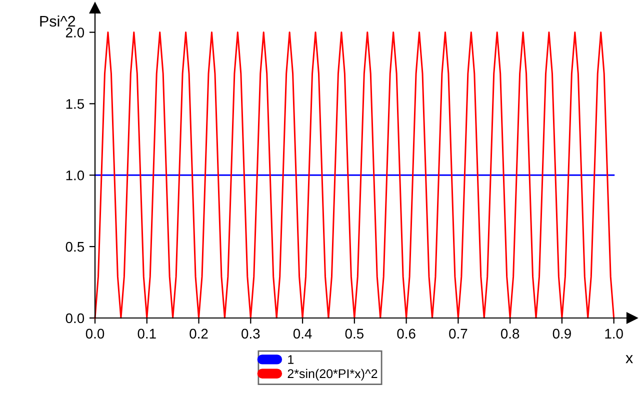 This screenshot has height=408, width=640. I want to click on legend-label: 1, so click(291, 359).